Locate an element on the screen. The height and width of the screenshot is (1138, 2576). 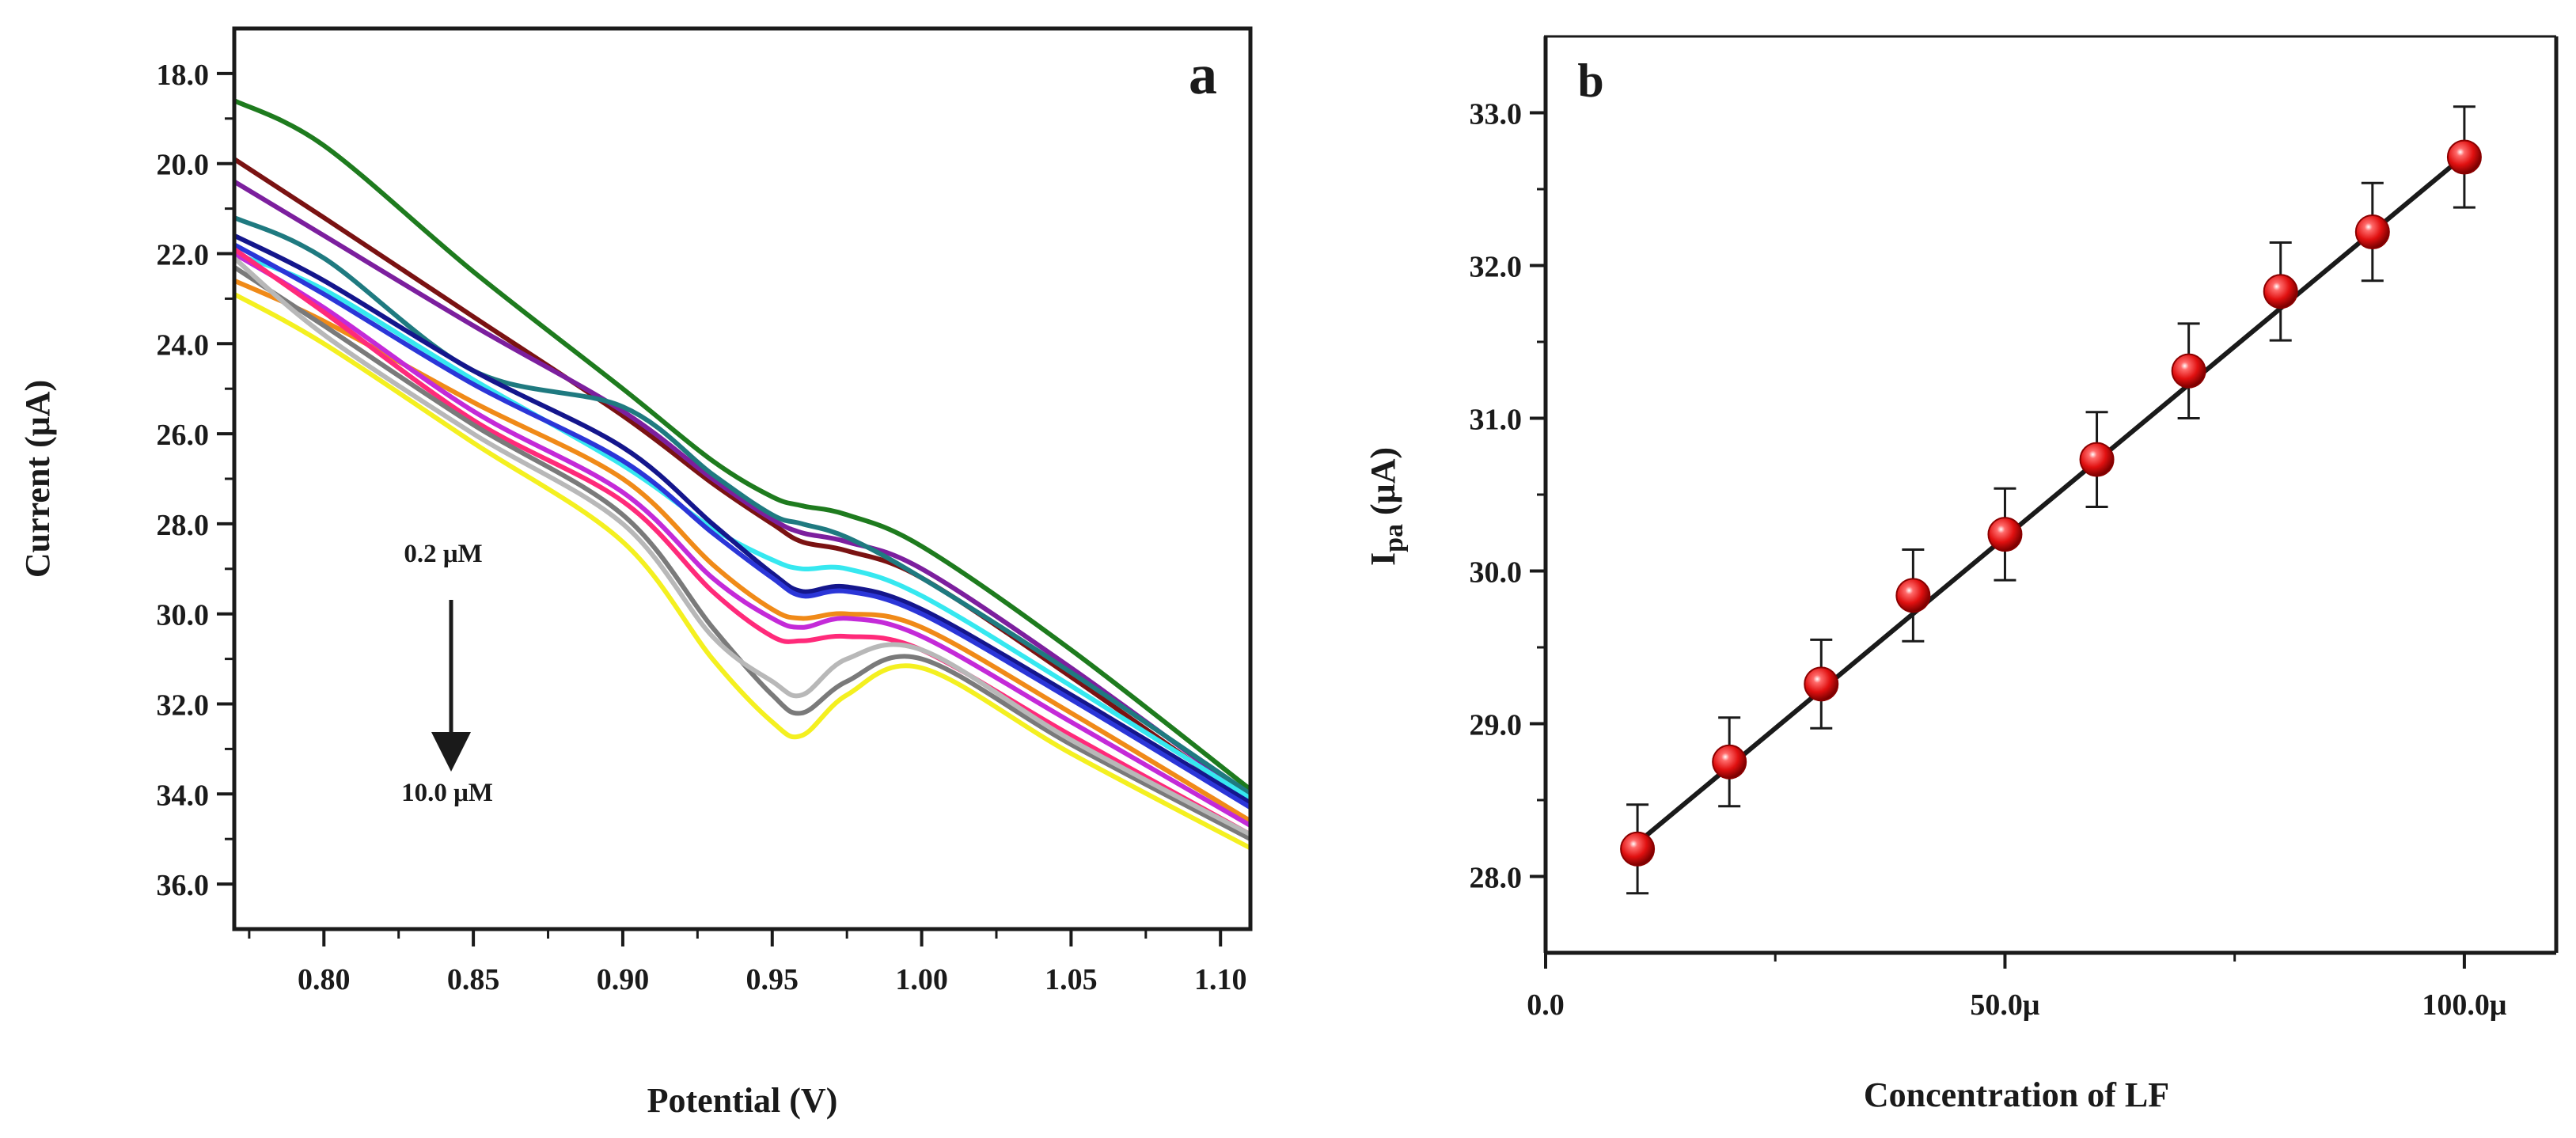
a-x-tick-label: 1.10 is located at coordinates (1220, 980).